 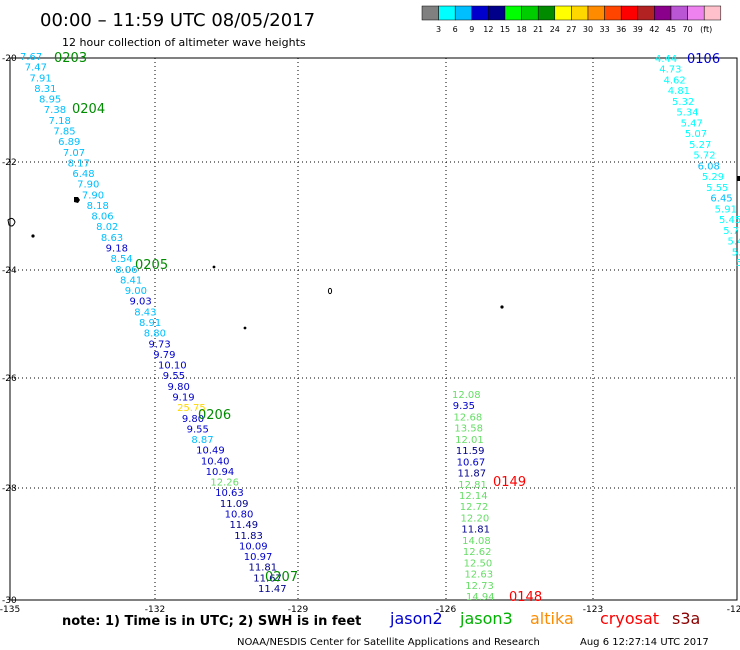 What do you see at coordinates (174, 376) in the screenshot?
I see `swh-value: 9.55` at bounding box center [174, 376].